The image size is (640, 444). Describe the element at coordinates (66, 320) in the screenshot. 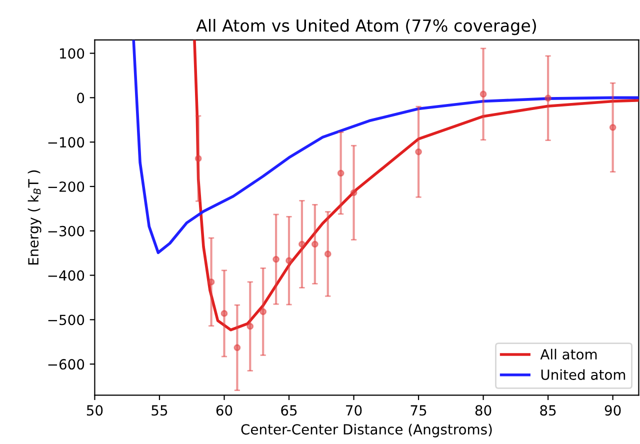

I see `y-tick-label: −500` at that location.